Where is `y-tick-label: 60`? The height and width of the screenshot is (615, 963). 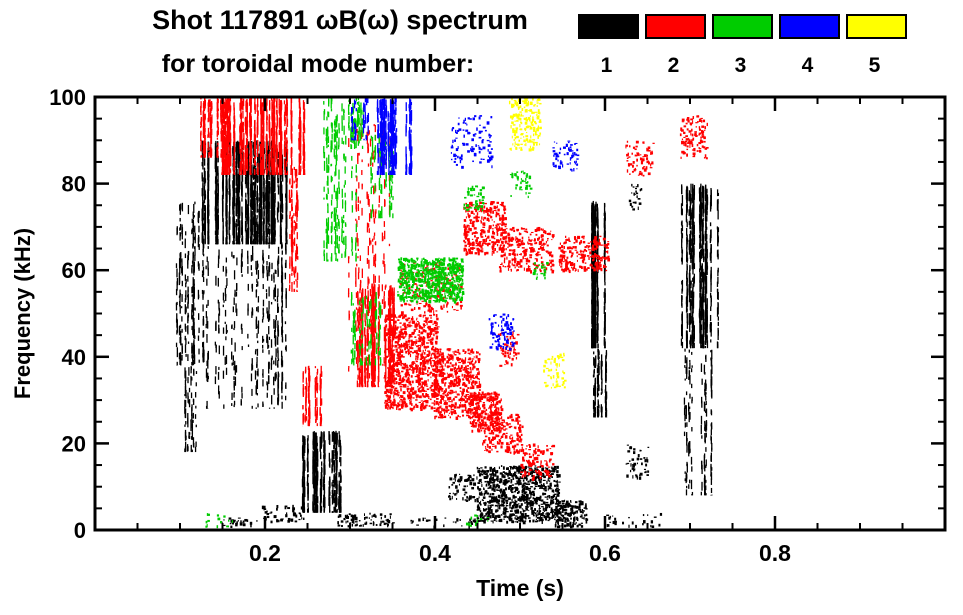 y-tick-label: 60 is located at coordinates (74, 270).